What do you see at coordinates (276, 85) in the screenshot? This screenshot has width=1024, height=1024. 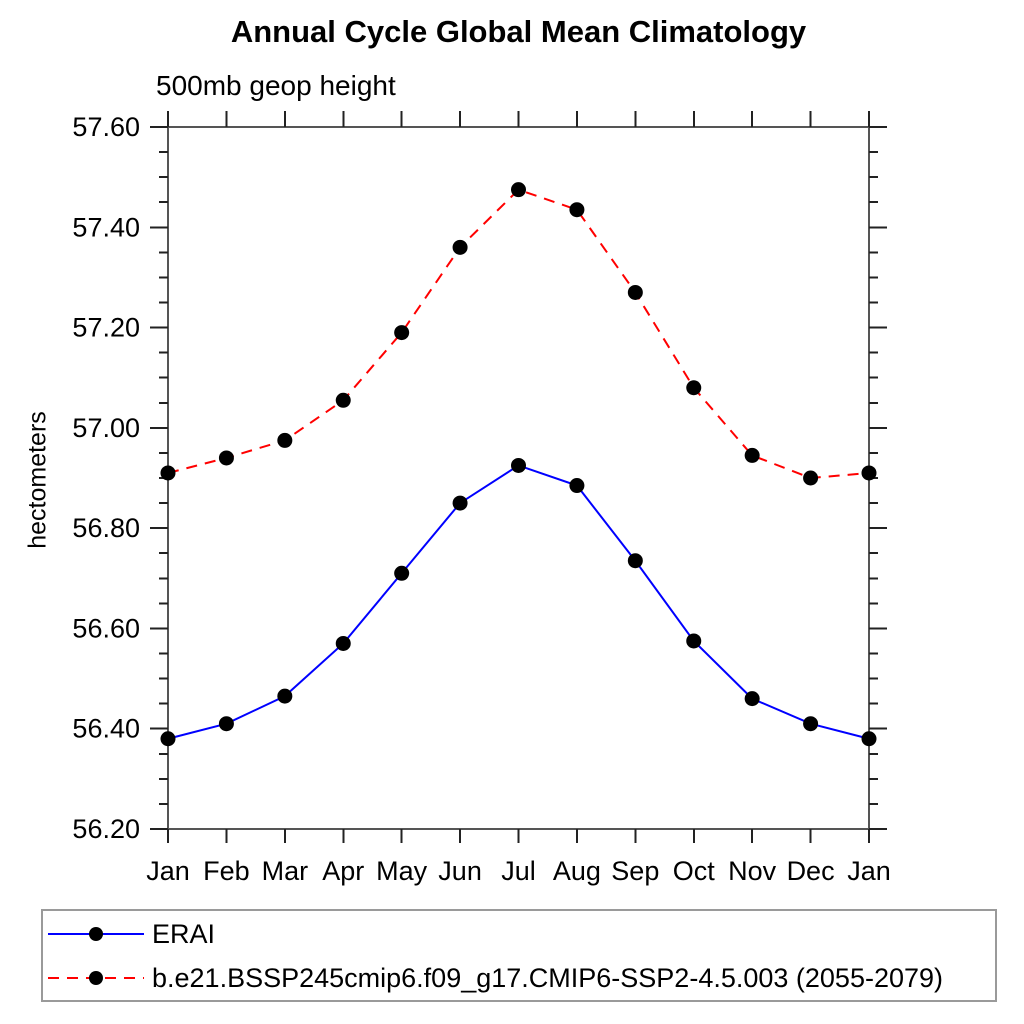 I see `chart-subtitle: 500mb geop height` at bounding box center [276, 85].